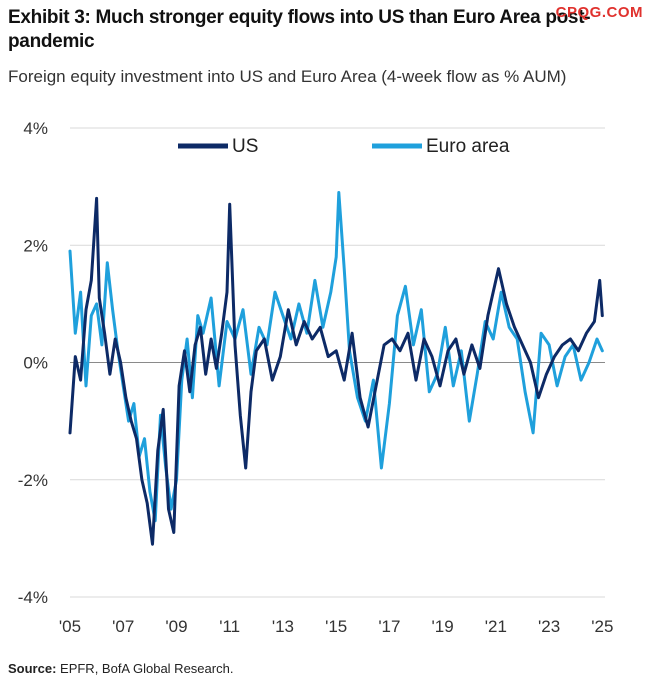  I want to click on y-tick-label: -2%, so click(33, 480).